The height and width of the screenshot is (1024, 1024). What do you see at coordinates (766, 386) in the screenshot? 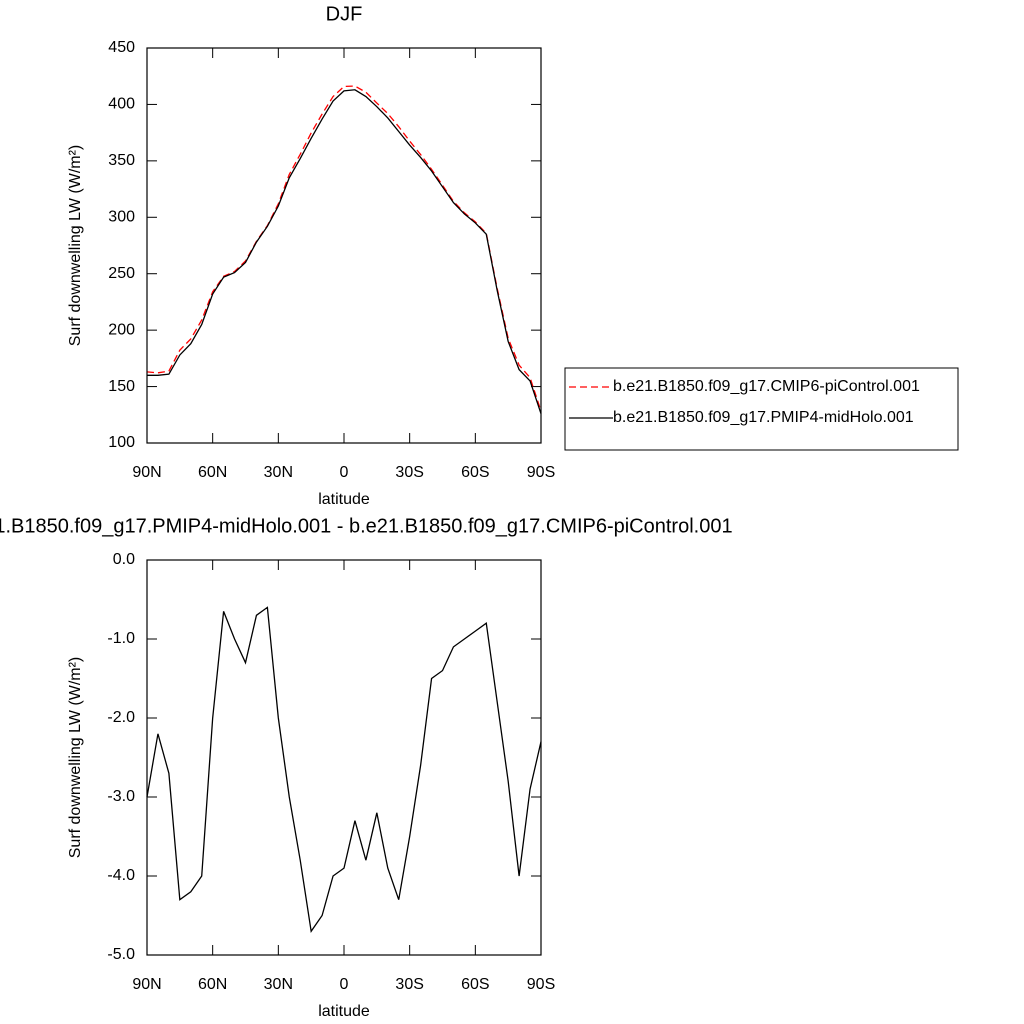
I see `legend-label: b.e21.B1850.f09_g17.CMIP6-piControl.001` at bounding box center [766, 386].